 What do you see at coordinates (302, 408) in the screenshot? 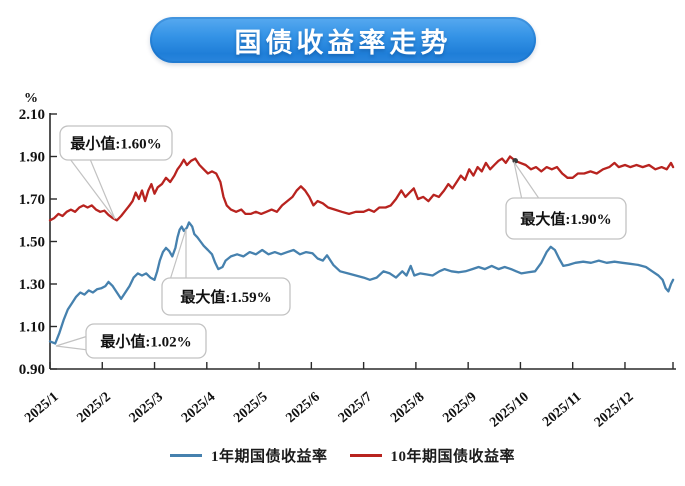
I see `x-tick-label: 2025/6` at bounding box center [302, 408].